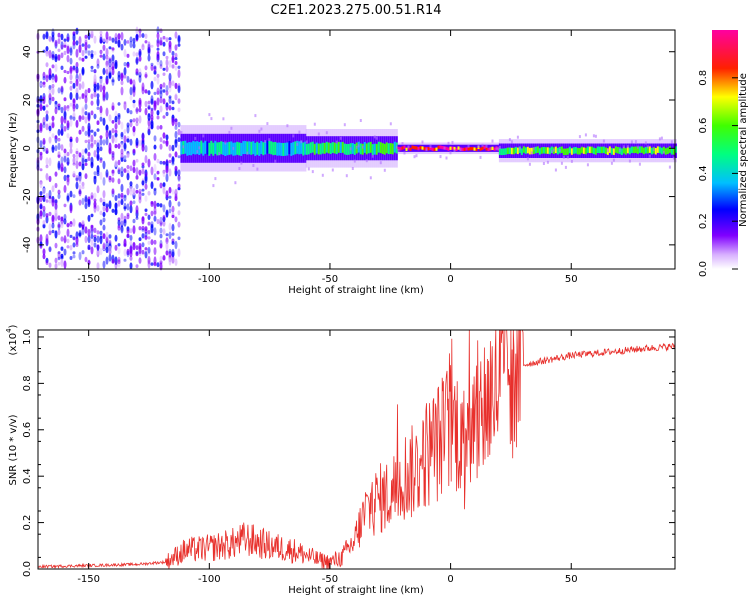  Describe the element at coordinates (27, 383) in the screenshot. I see `y-tick-label: 0.8` at that location.